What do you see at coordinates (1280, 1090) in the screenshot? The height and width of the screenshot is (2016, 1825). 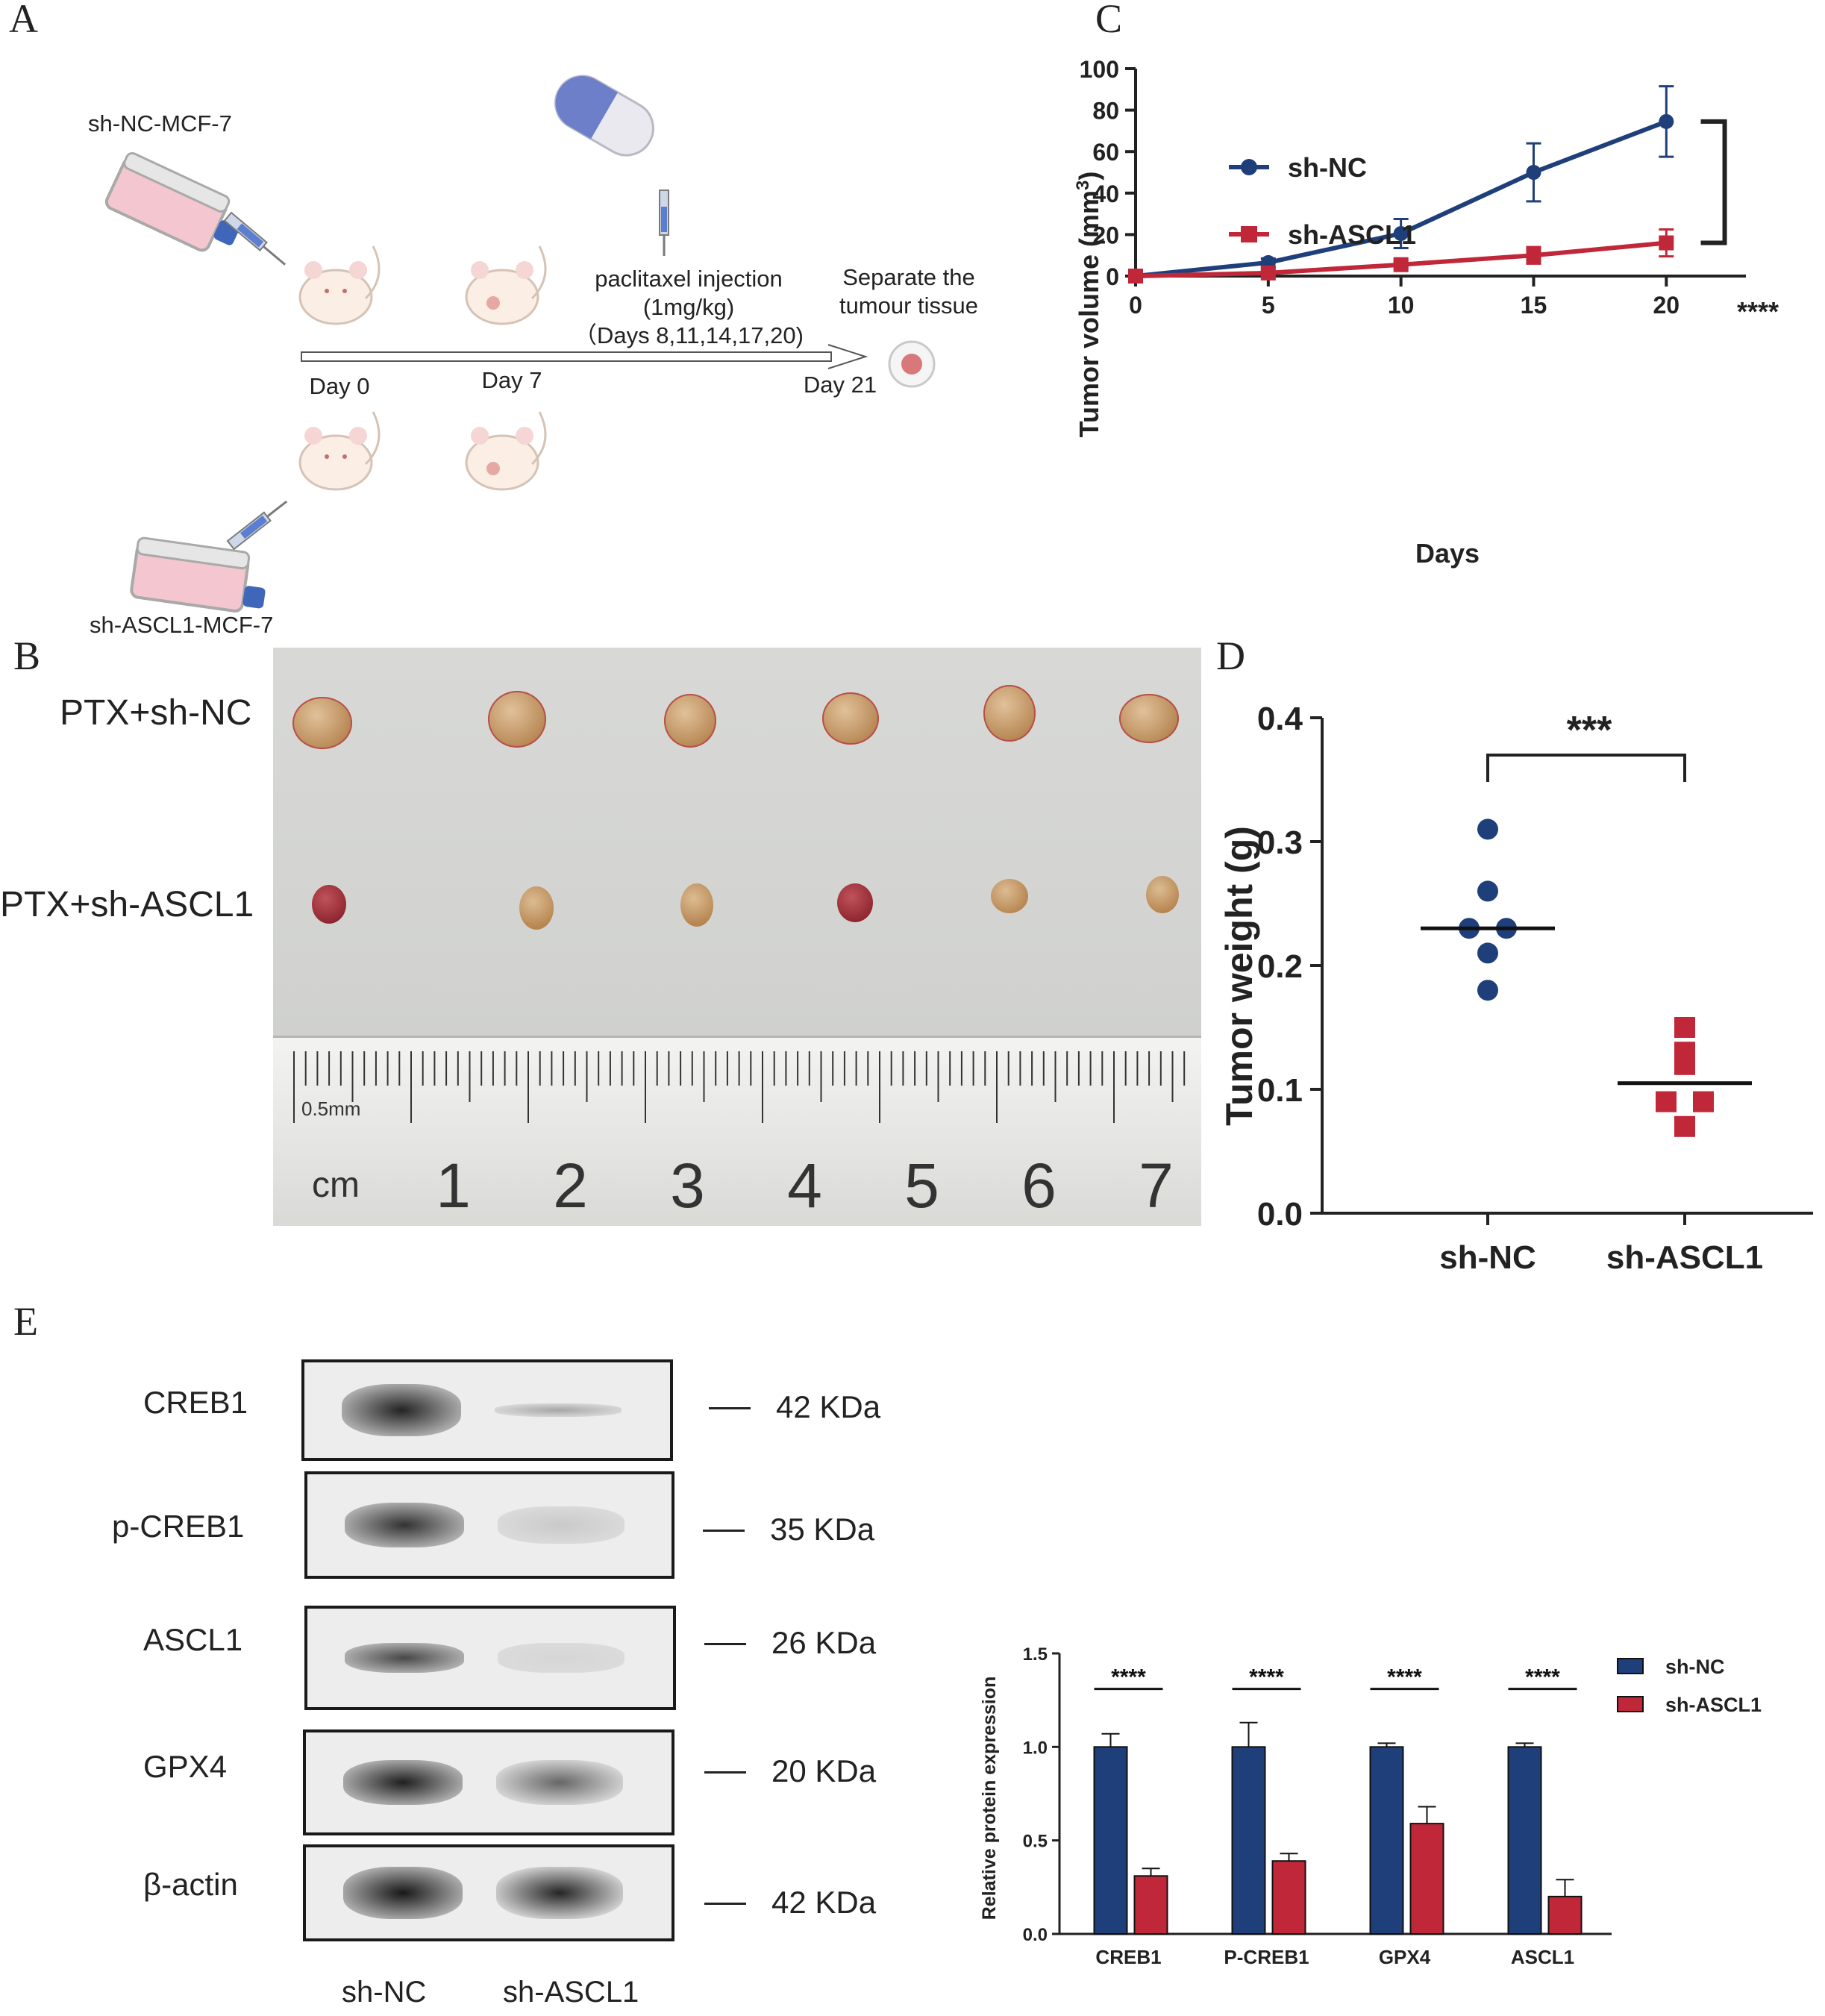 I see `y-tick-label: 0.1` at bounding box center [1280, 1090].